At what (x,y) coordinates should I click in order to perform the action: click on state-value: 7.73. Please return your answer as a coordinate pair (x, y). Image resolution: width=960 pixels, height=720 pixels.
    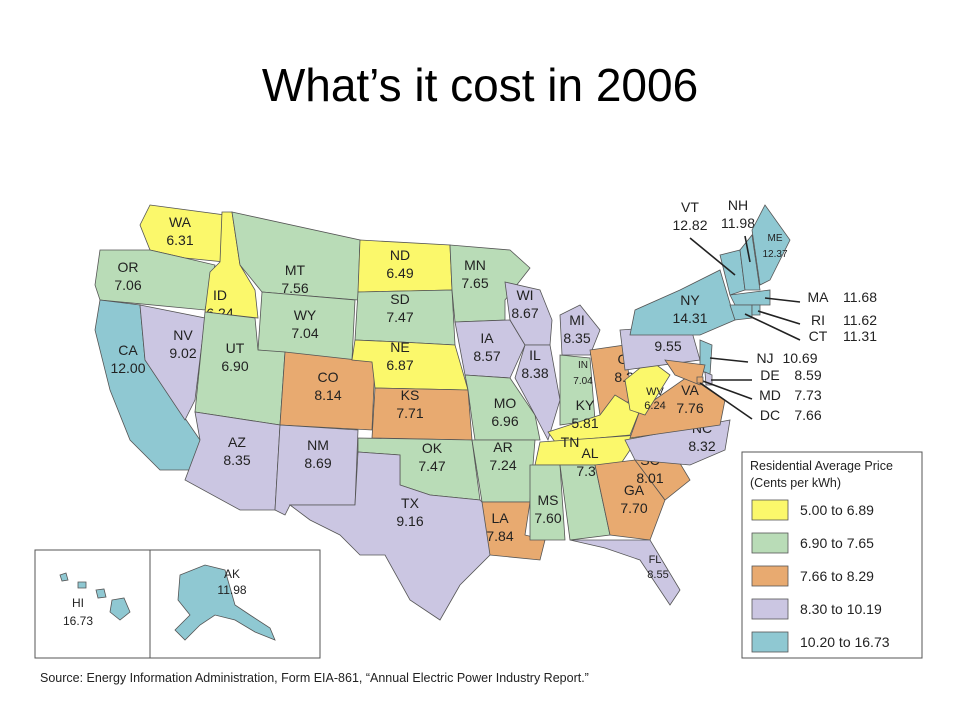
    Looking at the image, I should click on (807, 395).